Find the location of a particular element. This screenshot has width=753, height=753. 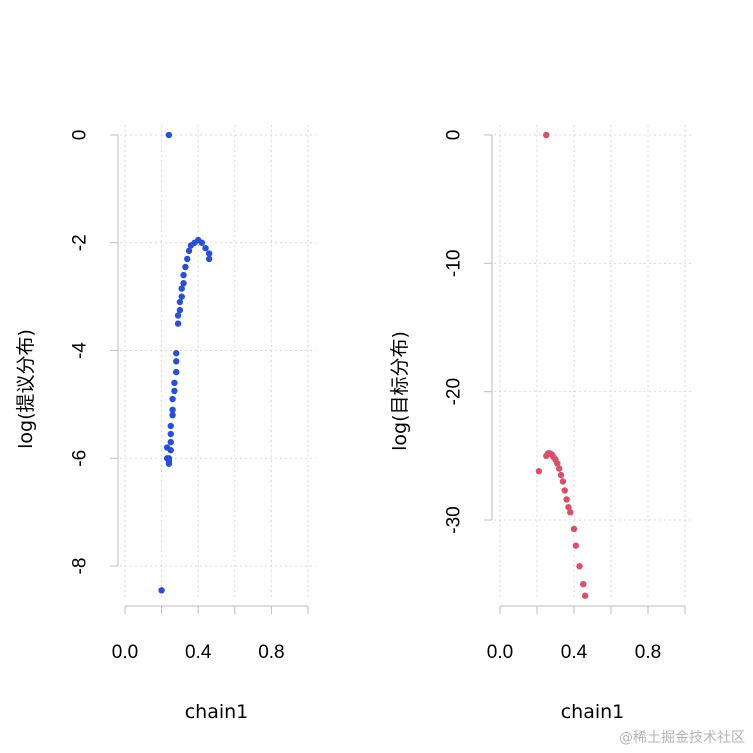

y-tick-label: -8 is located at coordinates (80, 566).